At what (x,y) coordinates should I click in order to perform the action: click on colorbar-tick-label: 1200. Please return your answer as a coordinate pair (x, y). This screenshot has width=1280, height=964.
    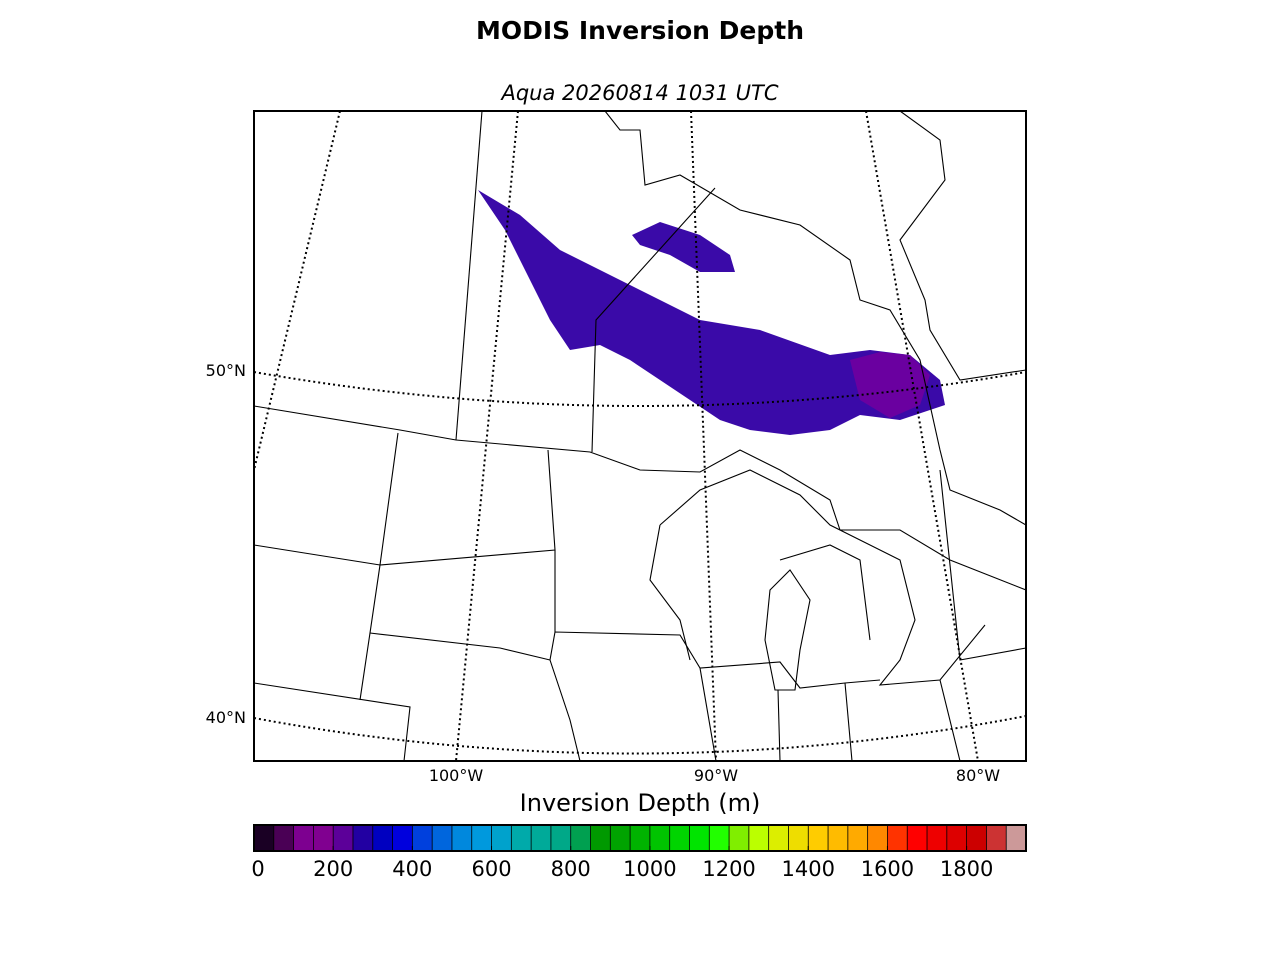
    Looking at the image, I should click on (728, 869).